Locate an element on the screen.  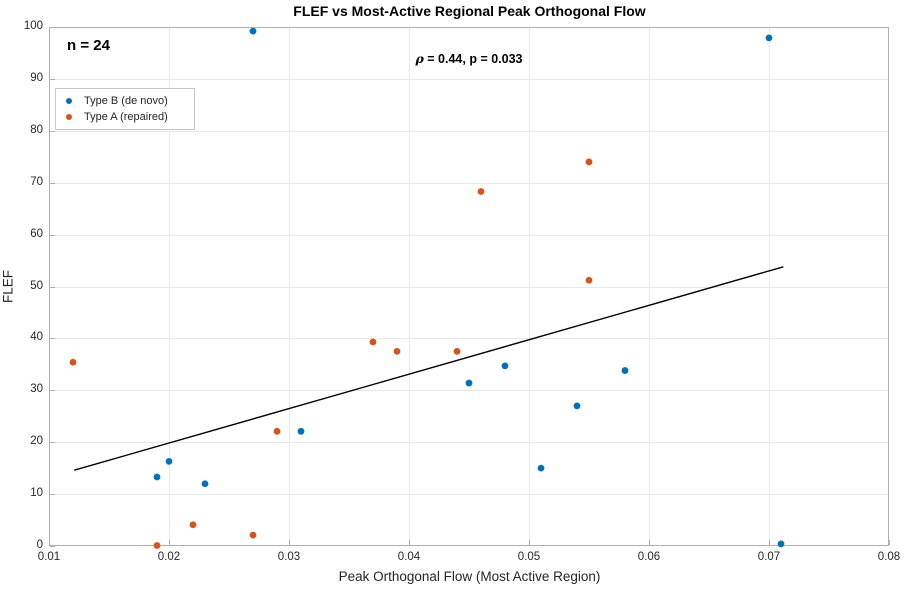
y-axis-label: FLEF is located at coordinates (8, 287).